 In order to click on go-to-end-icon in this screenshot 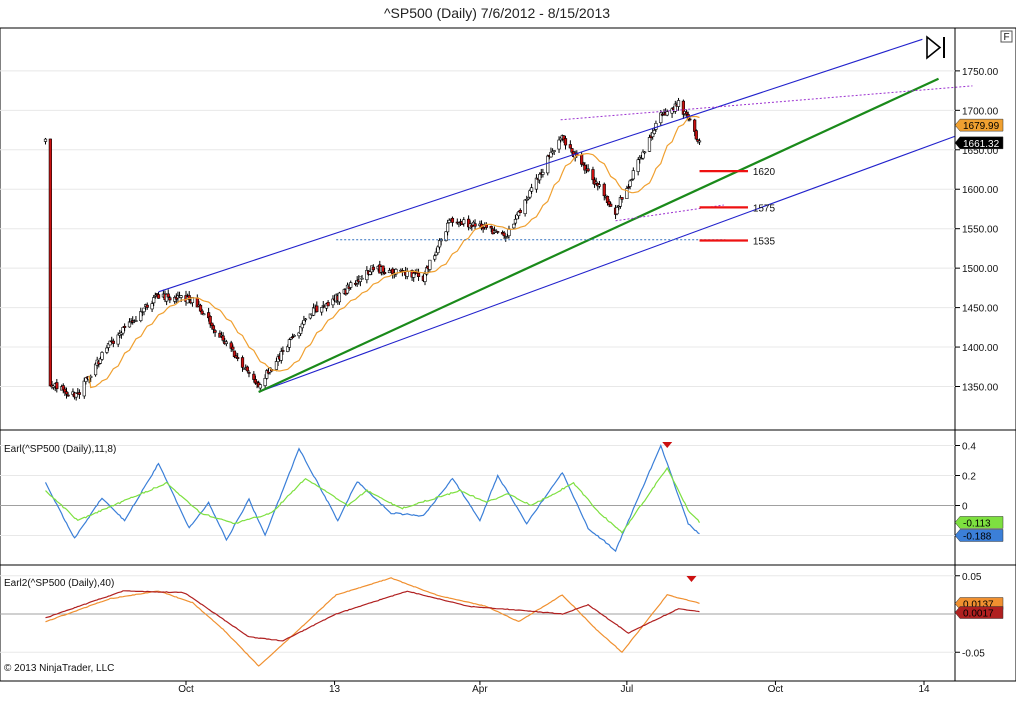, I will do `click(935, 47)`.